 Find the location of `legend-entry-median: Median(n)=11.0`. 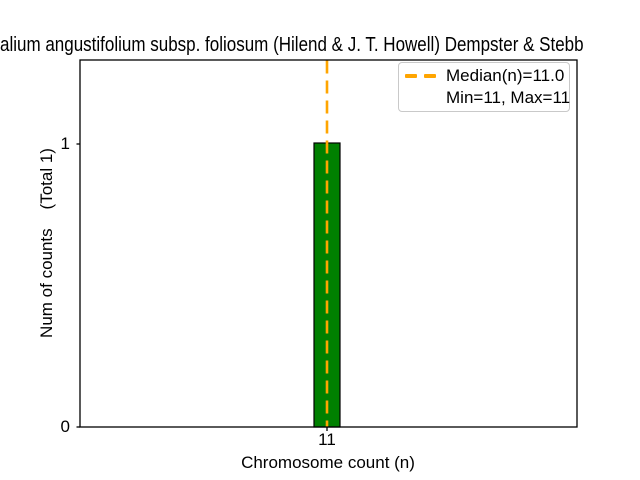

legend-entry-median: Median(n)=11.0 is located at coordinates (485, 76).